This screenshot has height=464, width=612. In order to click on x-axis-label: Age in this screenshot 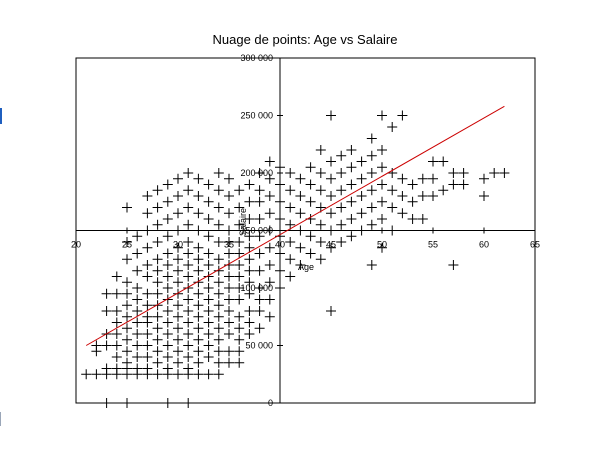, I will do `click(306, 267)`.